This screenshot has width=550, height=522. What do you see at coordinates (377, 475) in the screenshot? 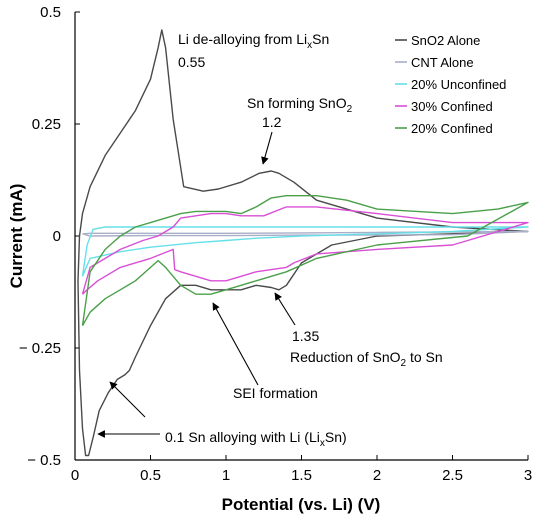
I see `x-tick-label: 2` at bounding box center [377, 475].